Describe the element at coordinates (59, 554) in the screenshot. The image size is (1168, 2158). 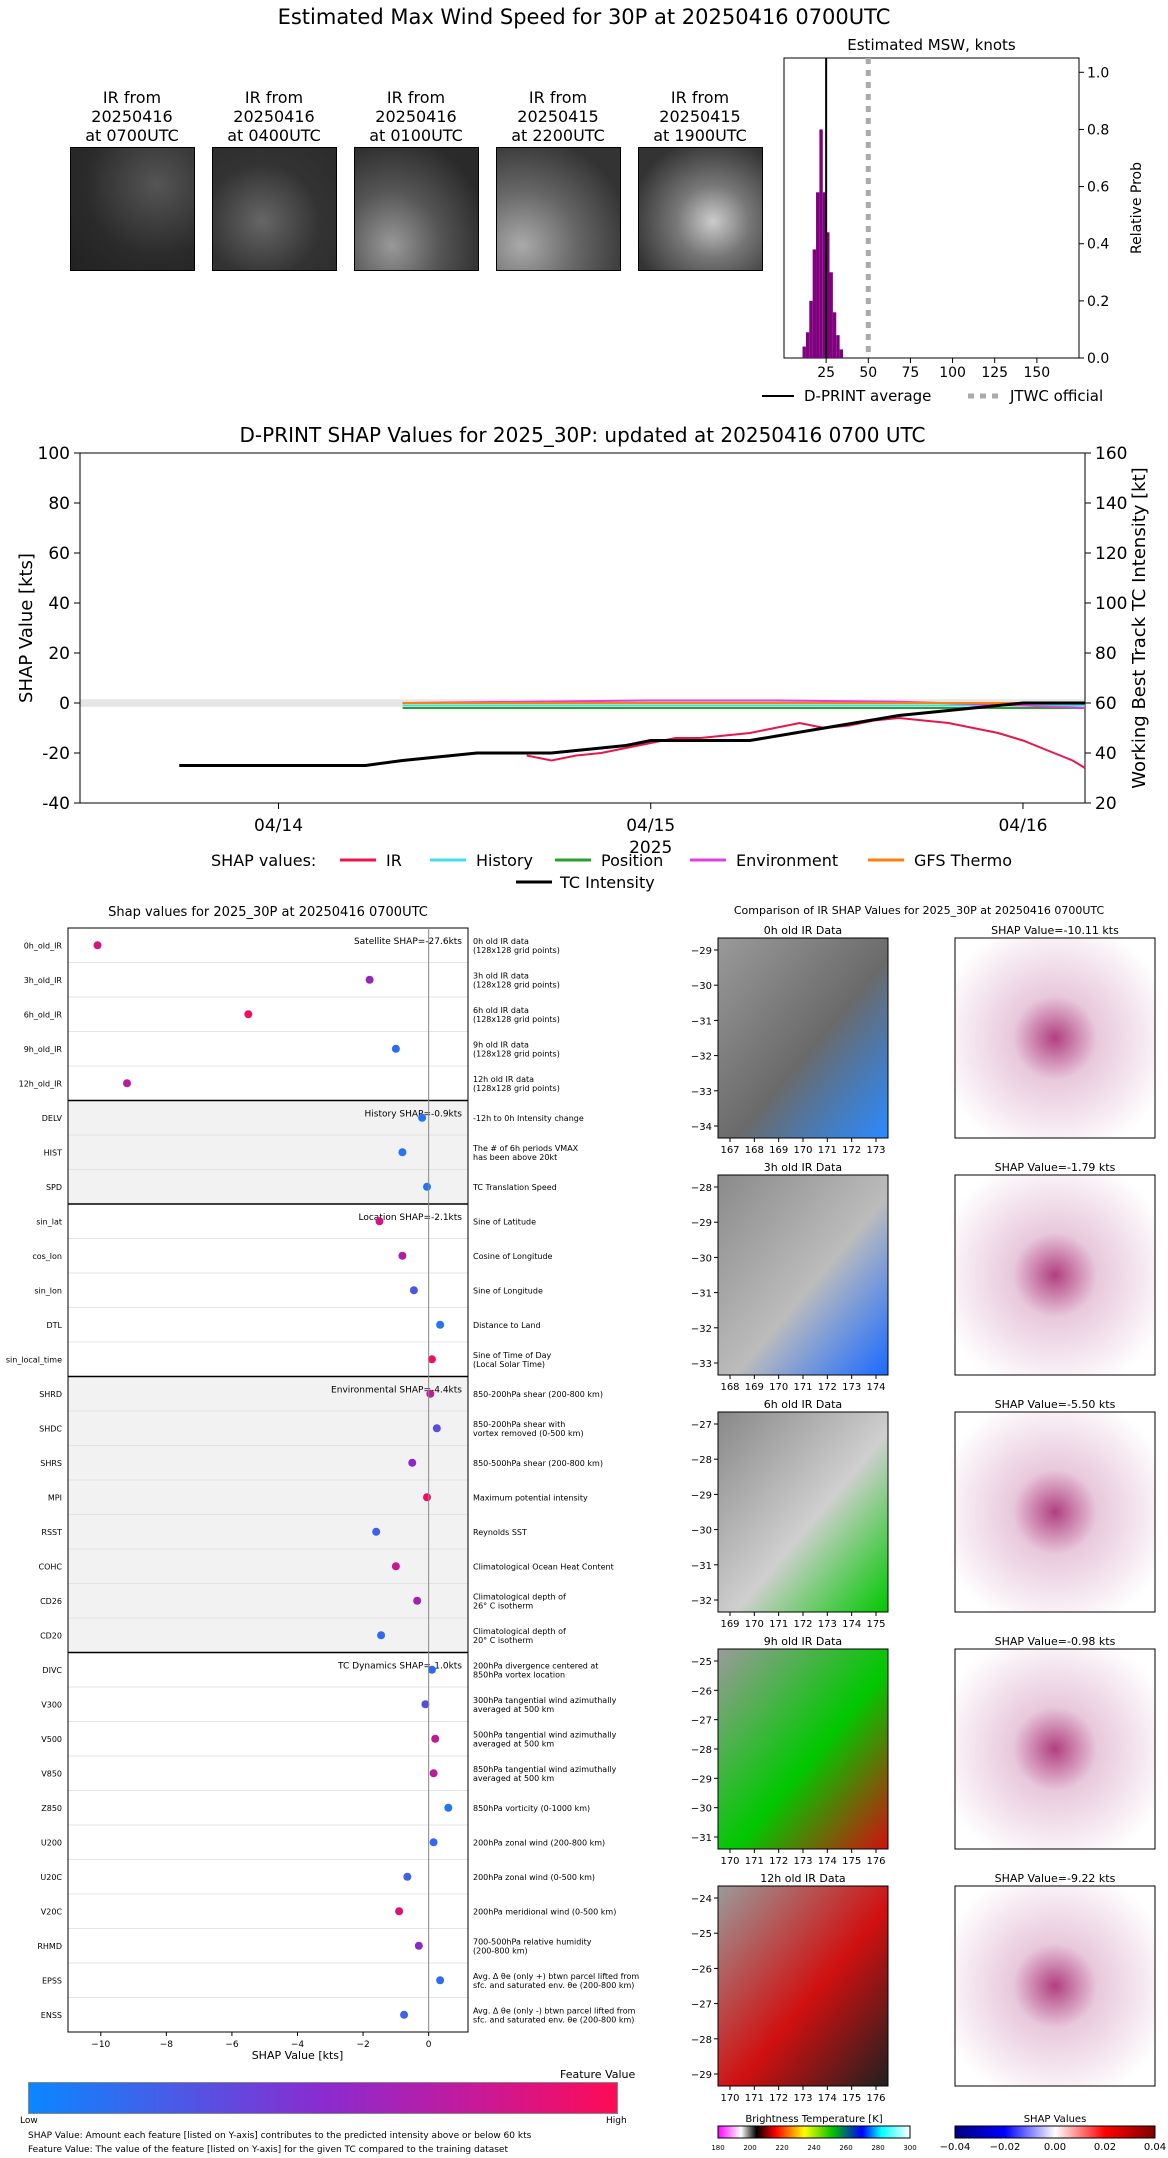
I see `y-tick-label: 60` at that location.